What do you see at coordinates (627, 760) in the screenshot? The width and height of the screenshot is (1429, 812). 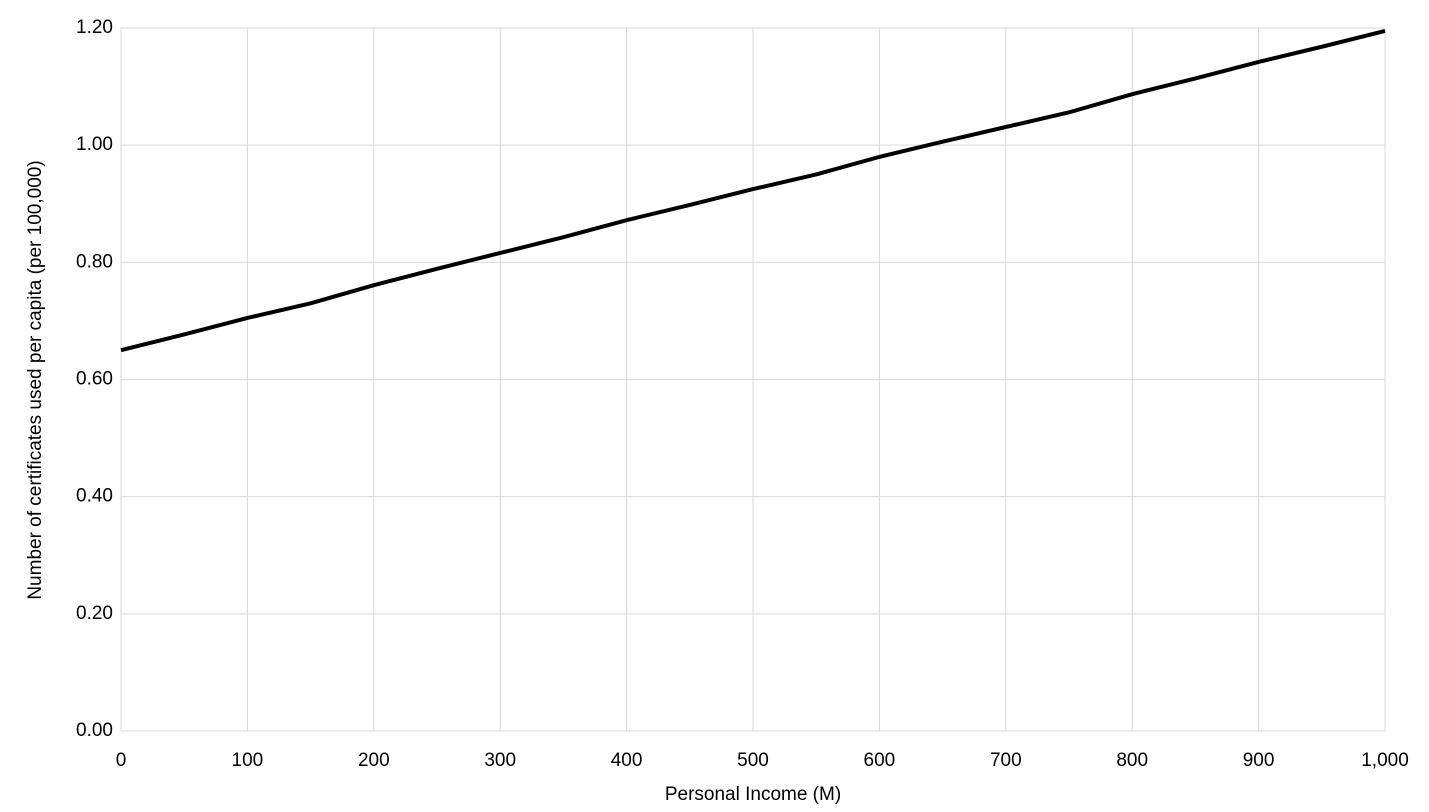 I see `x-tick-label: 400` at bounding box center [627, 760].